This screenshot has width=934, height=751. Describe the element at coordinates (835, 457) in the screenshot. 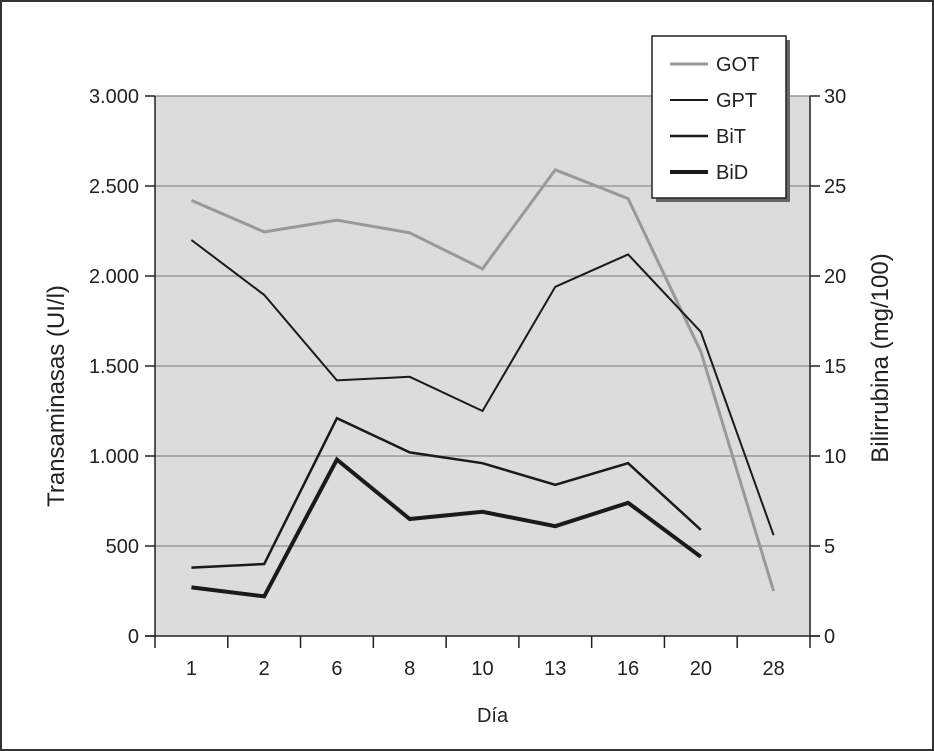

I see `y-right-tick-label: 10` at that location.